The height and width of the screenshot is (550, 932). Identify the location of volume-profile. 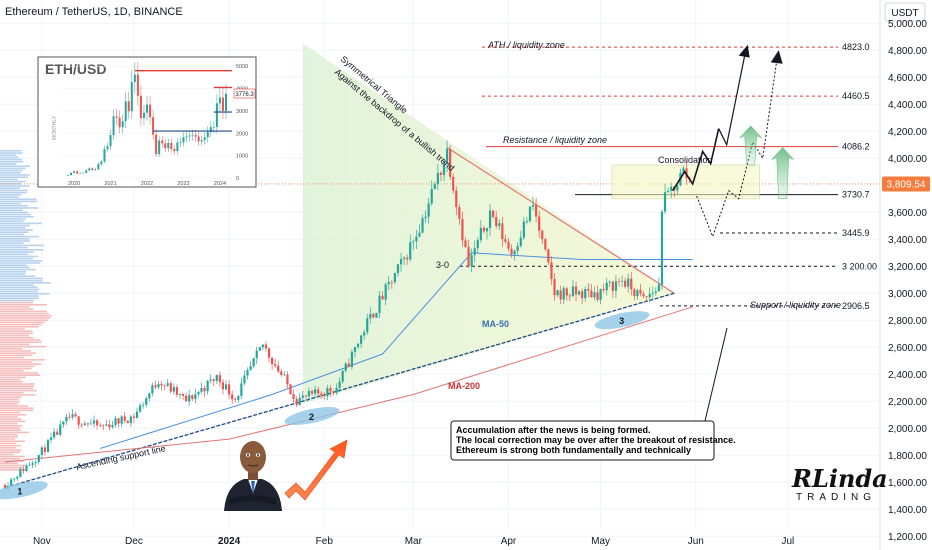
(26, 310).